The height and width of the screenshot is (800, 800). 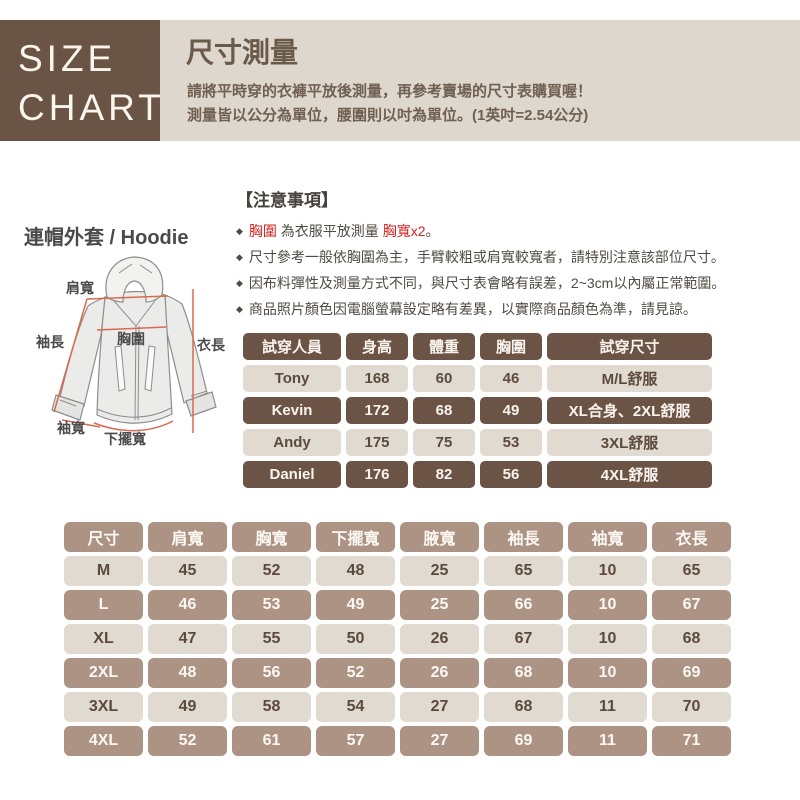 What do you see at coordinates (523, 537) in the screenshot?
I see `column-header: 袖長` at bounding box center [523, 537].